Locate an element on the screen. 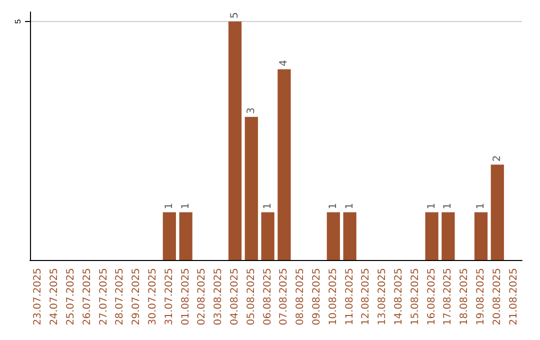 This screenshot has width=540, height=340. x-tick-label: 19.08.2025 is located at coordinates (481, 297).